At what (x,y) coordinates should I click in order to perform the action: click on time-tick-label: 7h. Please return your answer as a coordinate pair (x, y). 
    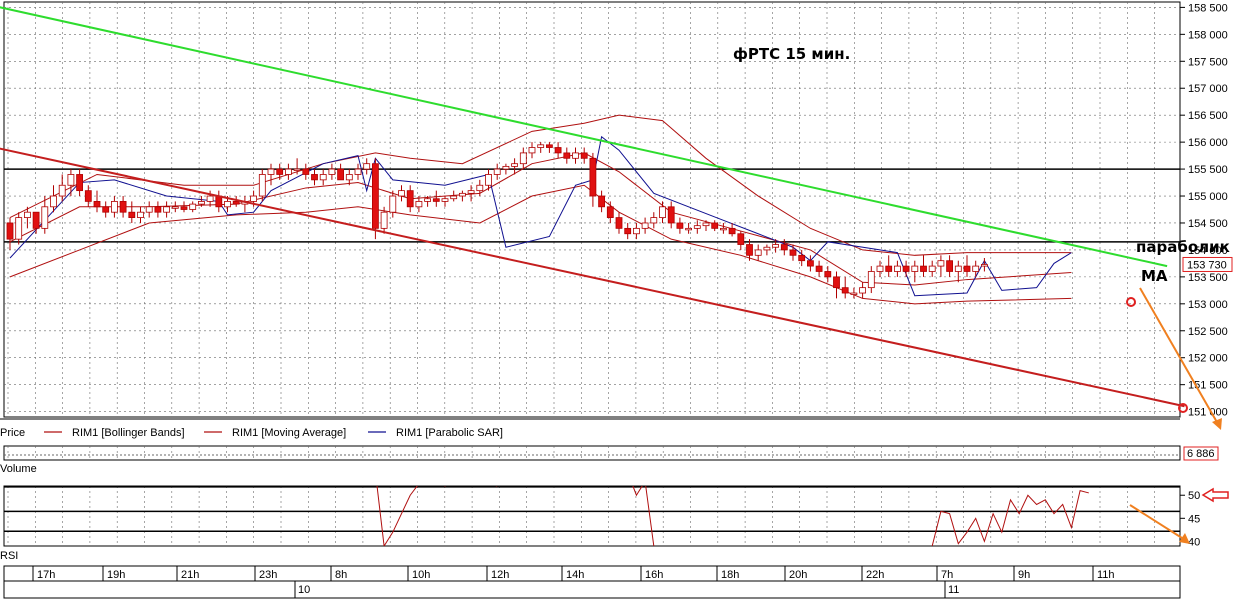
    Looking at the image, I should click on (947, 575).